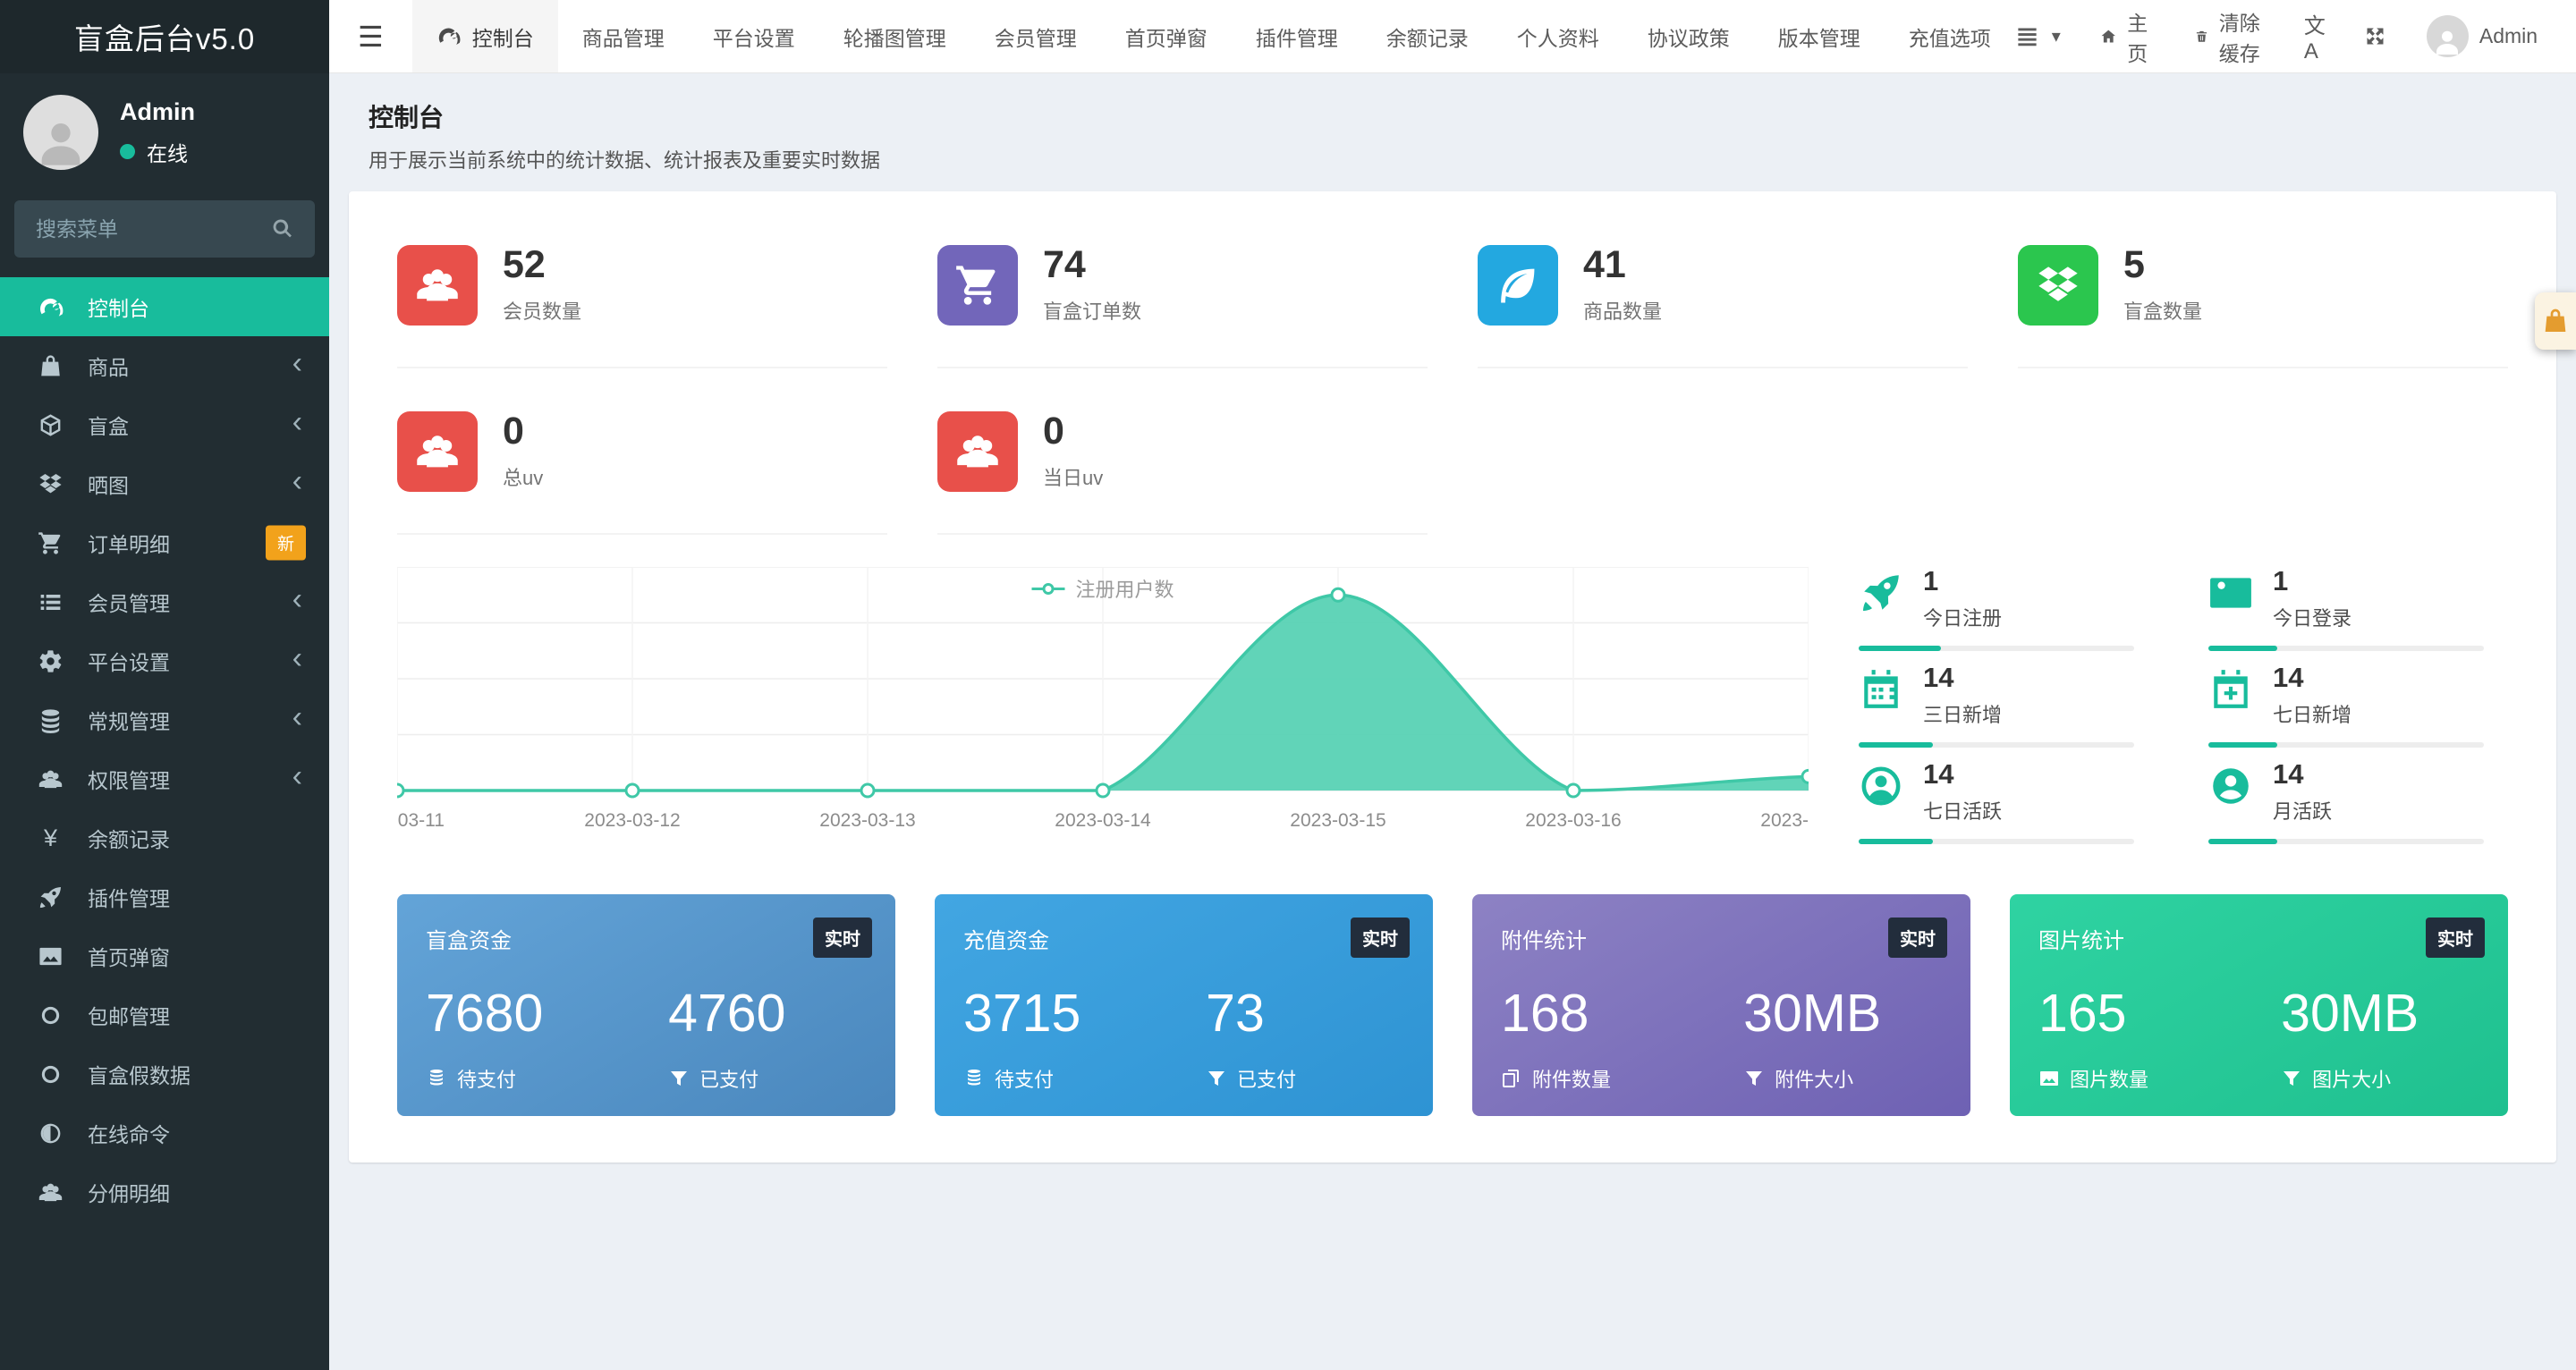  What do you see at coordinates (164, 660) in the screenshot?
I see `sidebar-item-platform-settings: 平台设置 ‹` at bounding box center [164, 660].